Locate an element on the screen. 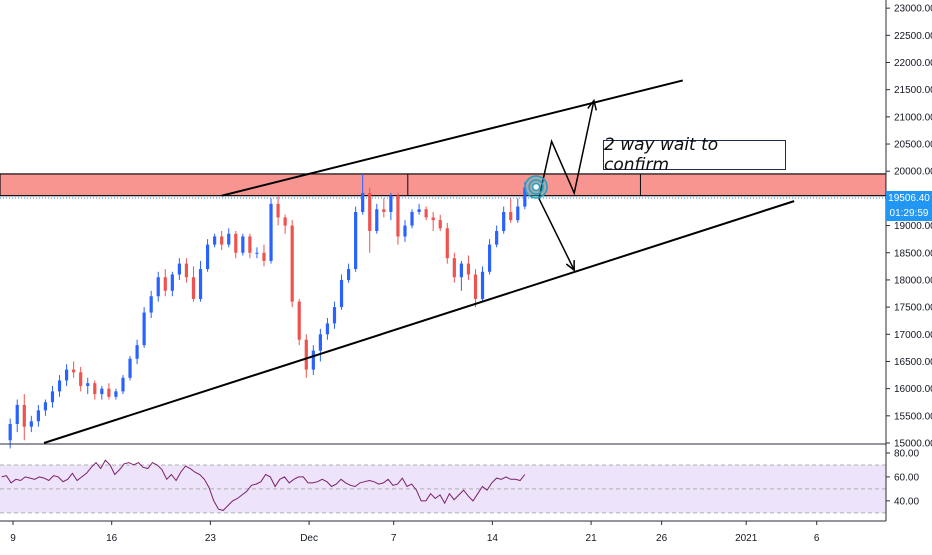  price-tick-label: 22000.00 is located at coordinates (913, 63).